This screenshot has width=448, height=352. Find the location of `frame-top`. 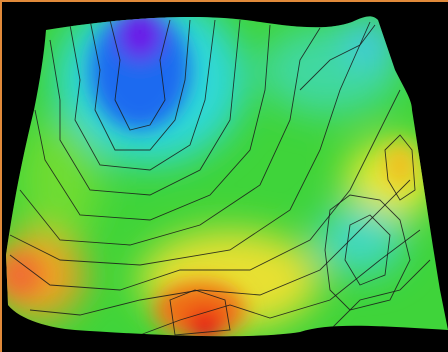

frame-top is located at coordinates (224, 1).